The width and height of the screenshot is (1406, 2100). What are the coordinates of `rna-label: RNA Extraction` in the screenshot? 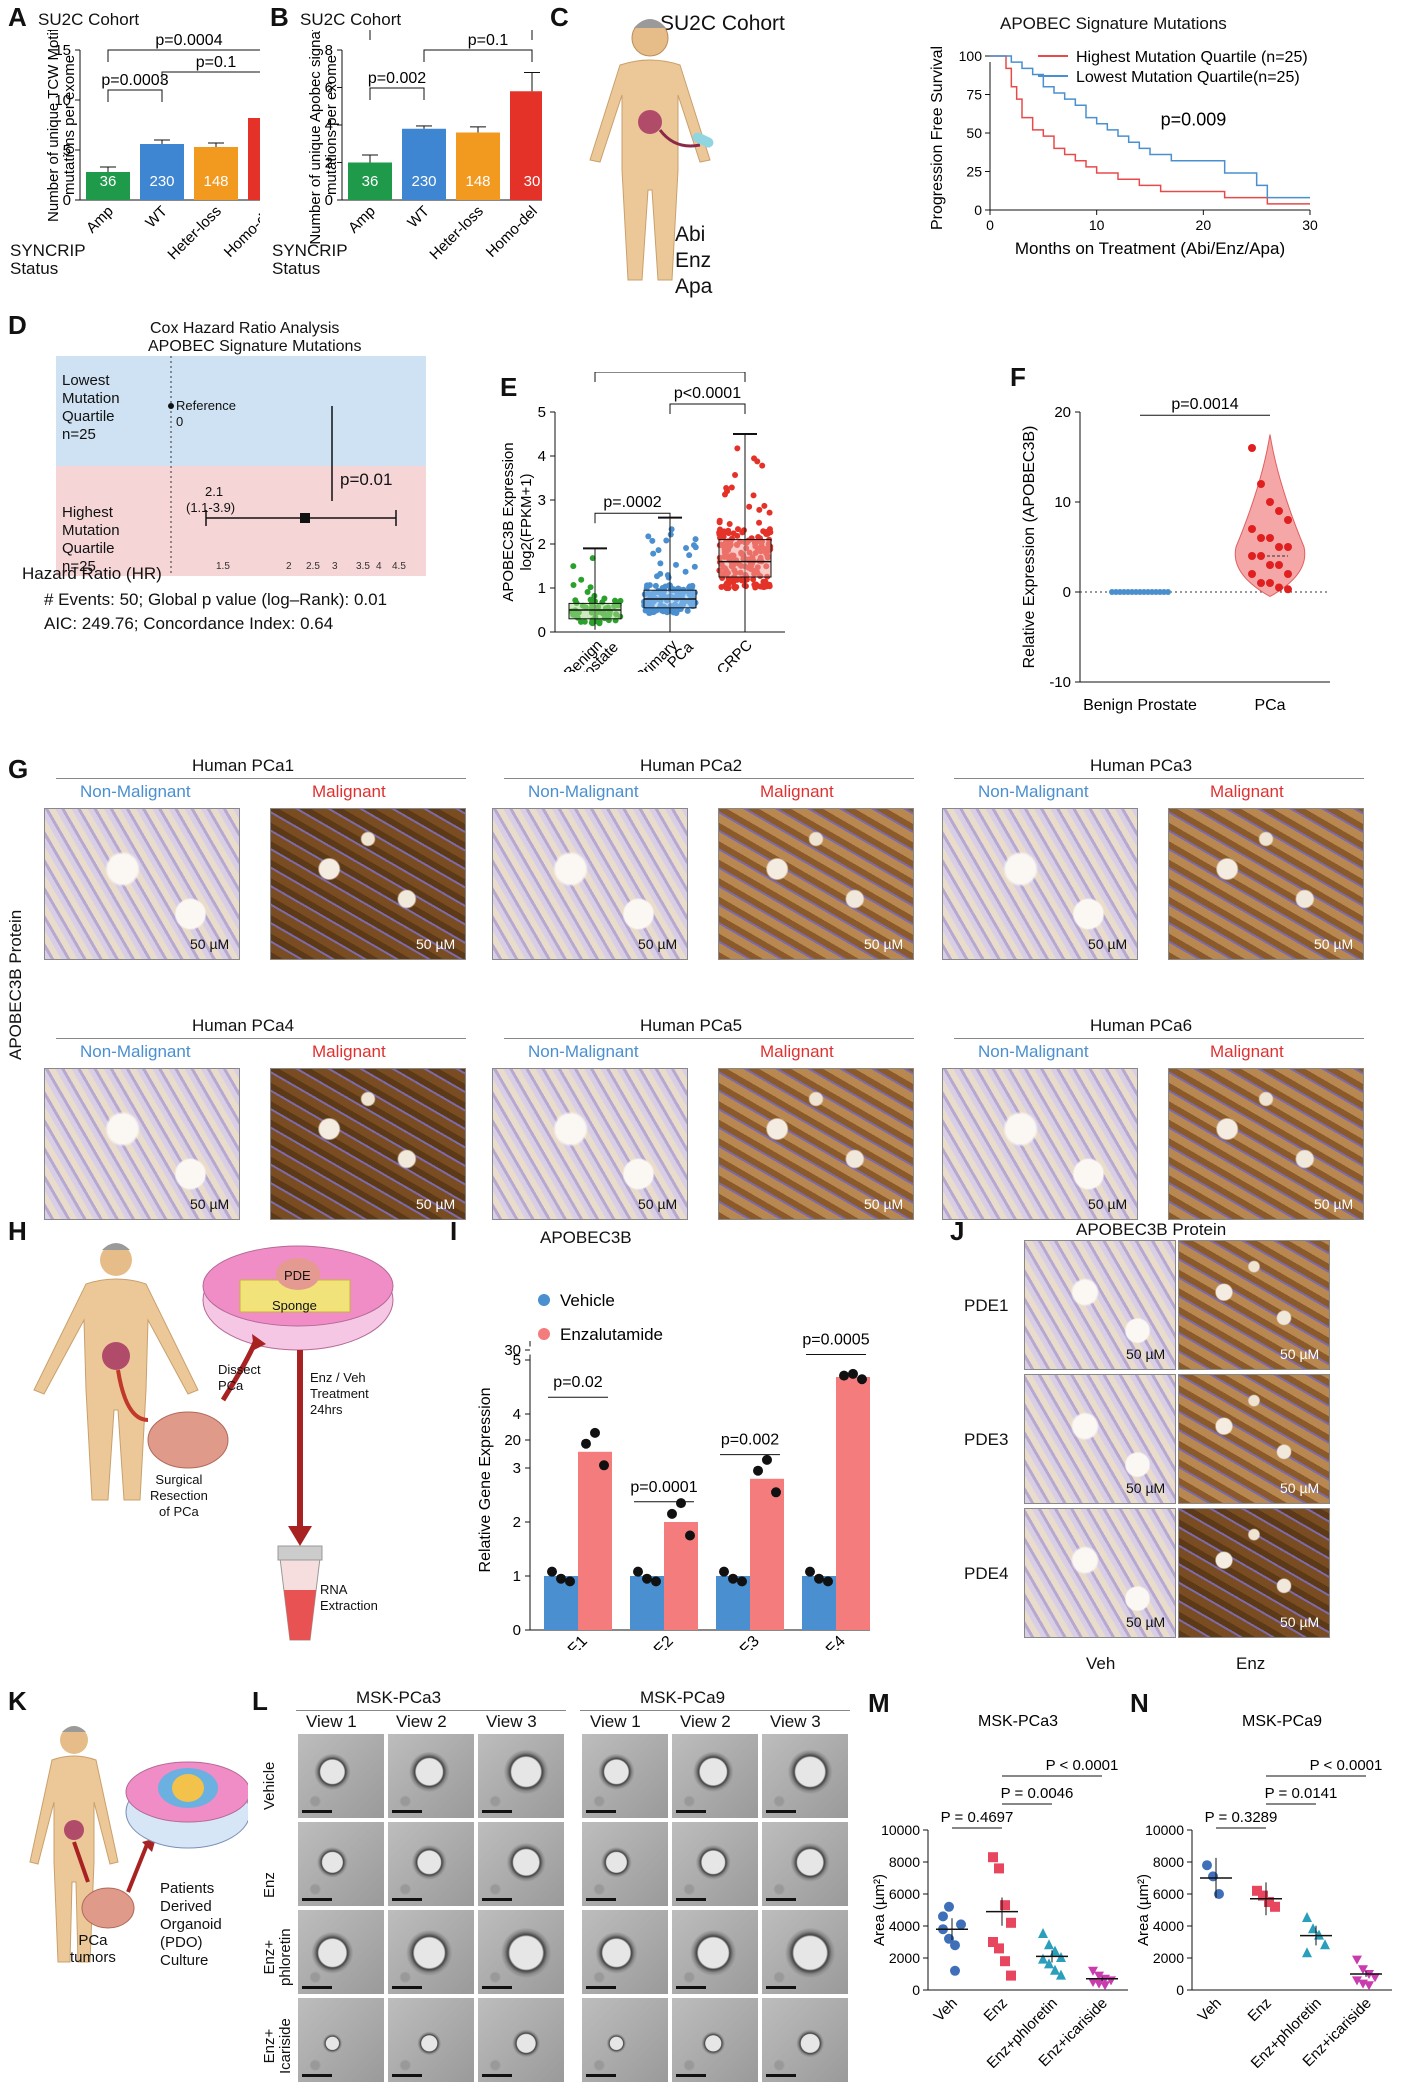 It's located at (349, 1597).